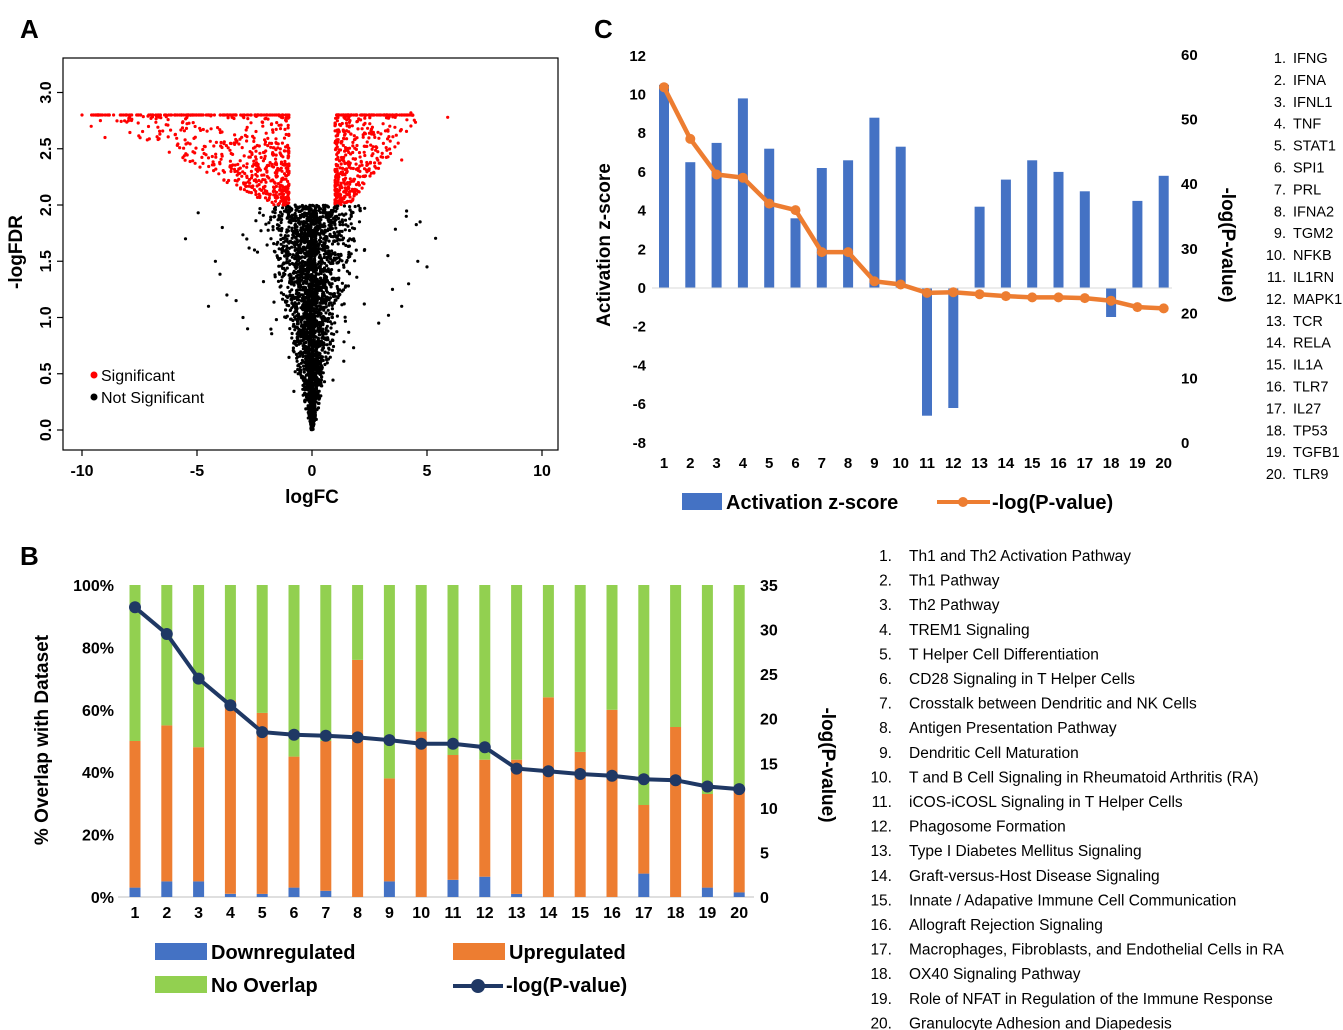  What do you see at coordinates (927, 352) in the screenshot?
I see `regulator-zscore-bar` at bounding box center [927, 352].